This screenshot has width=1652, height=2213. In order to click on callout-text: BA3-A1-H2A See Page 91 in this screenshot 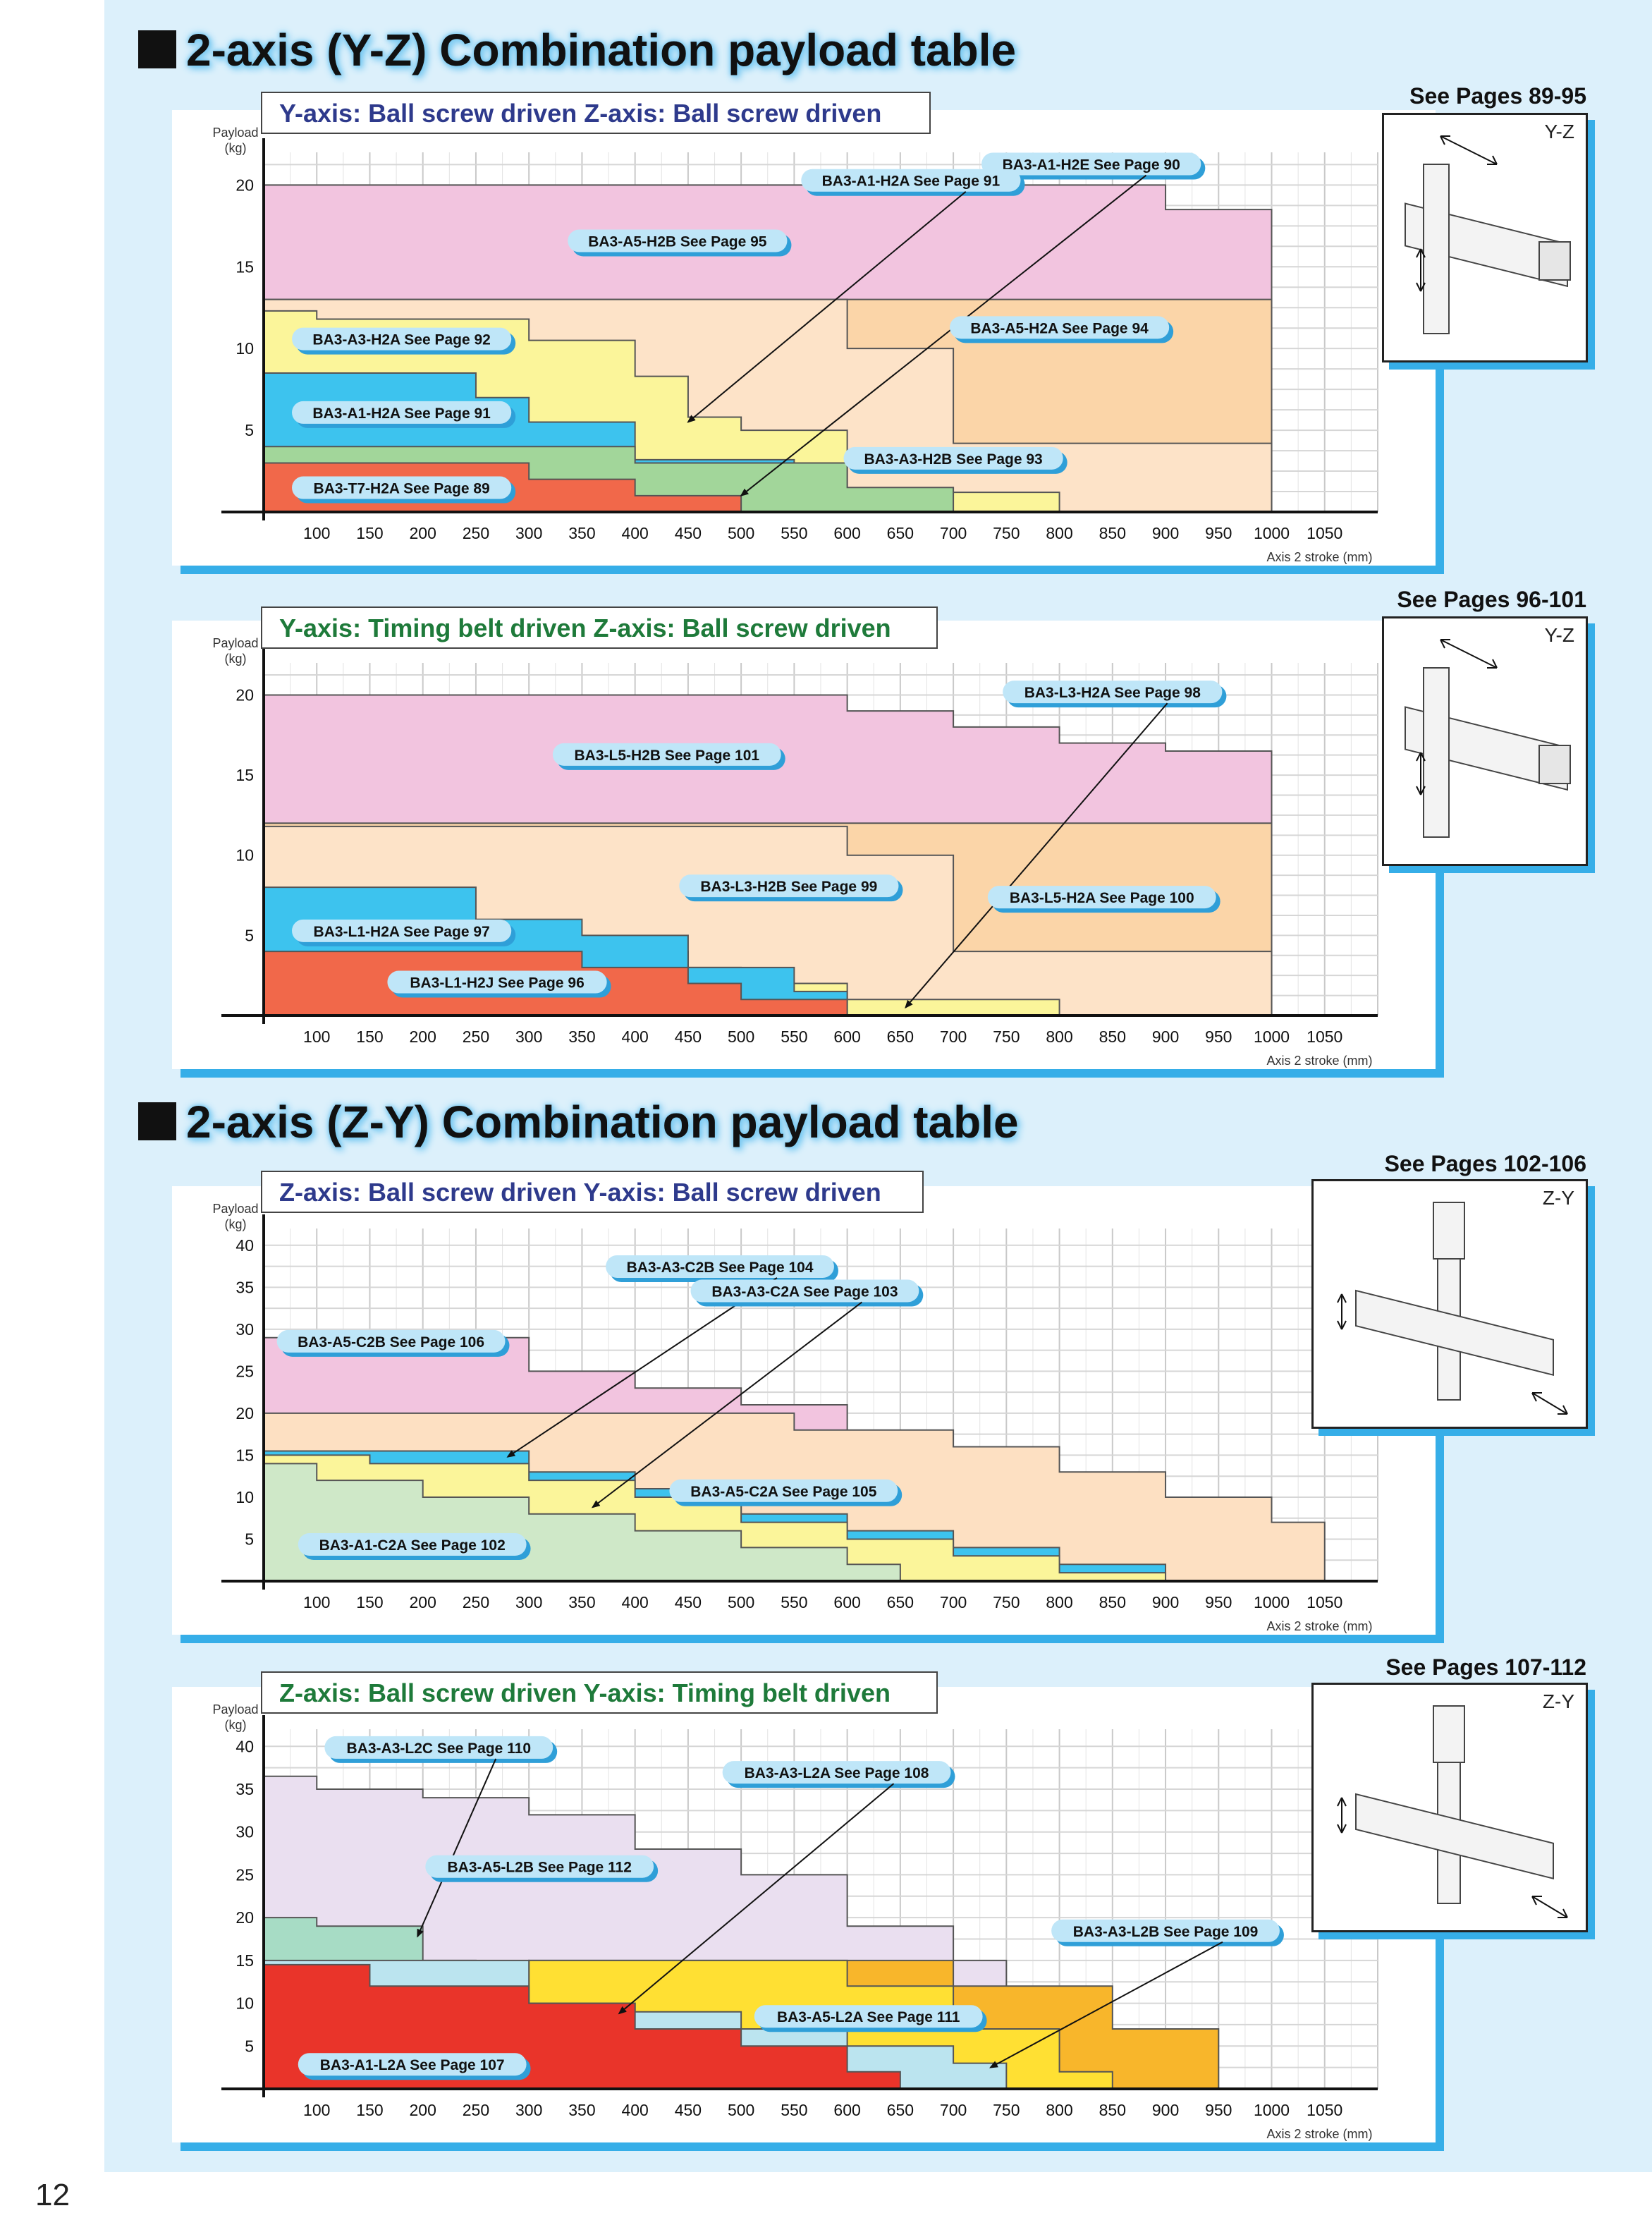, I will do `click(912, 181)`.